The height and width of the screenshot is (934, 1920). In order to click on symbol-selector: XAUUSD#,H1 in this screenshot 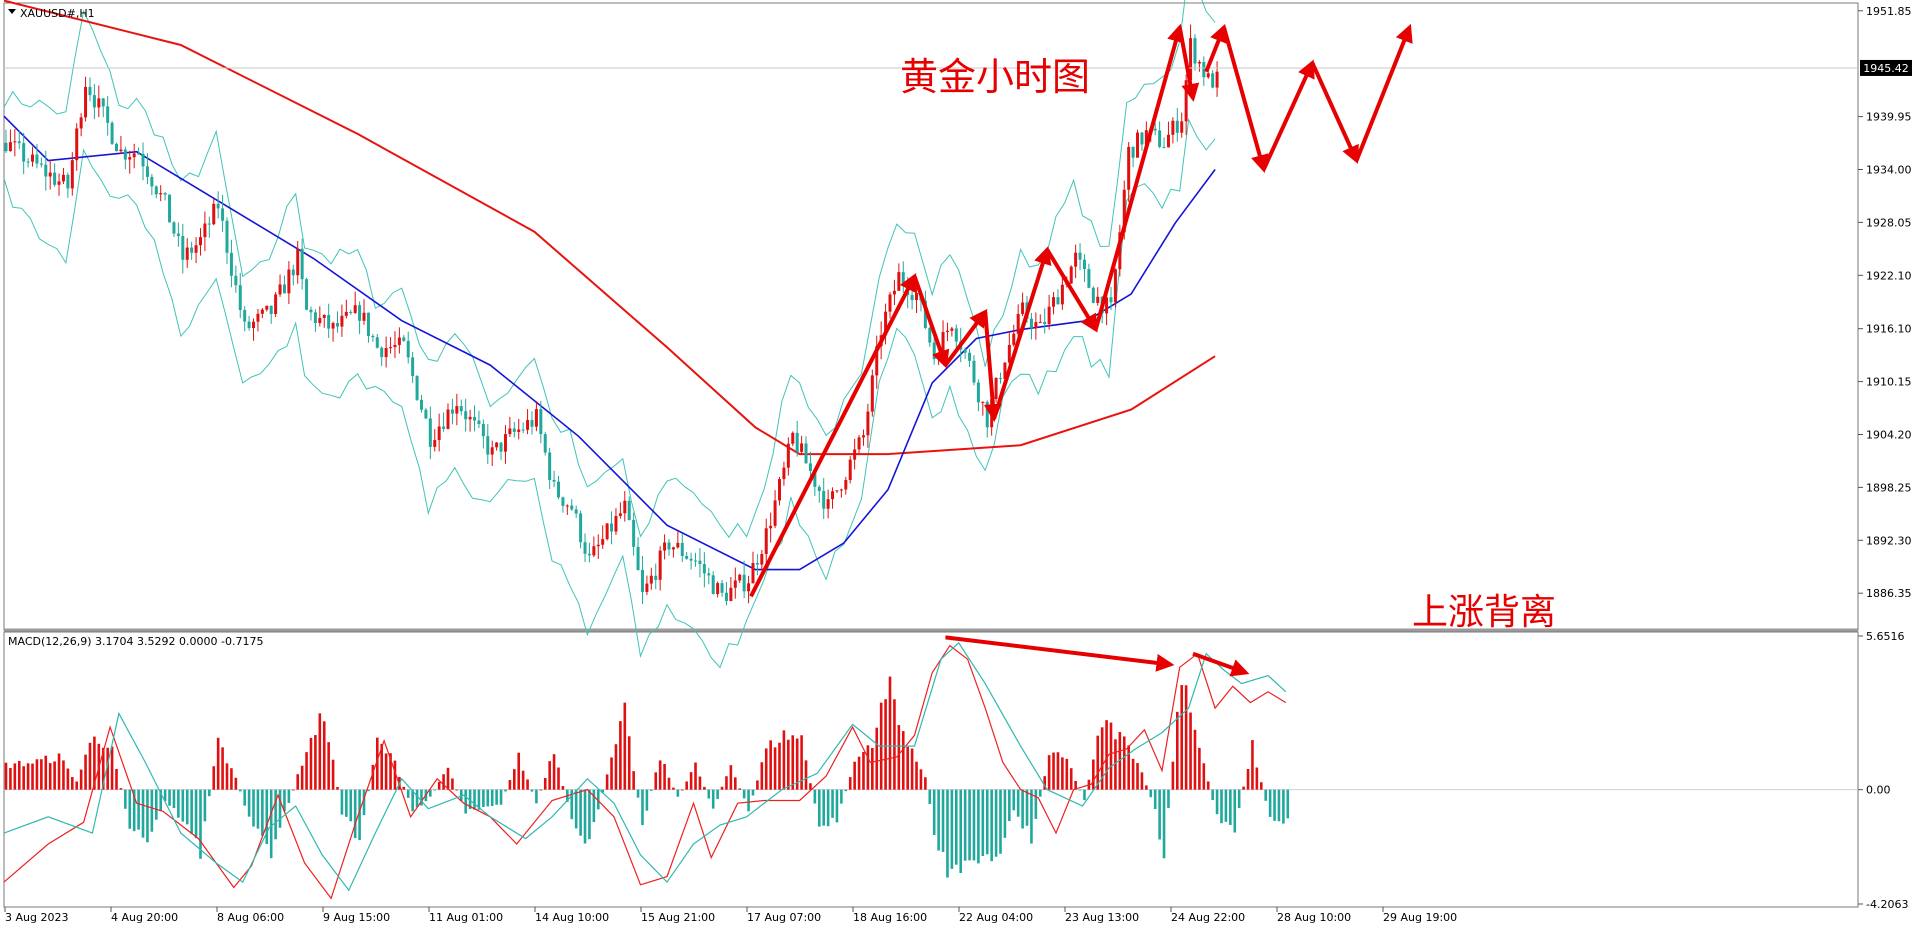, I will do `click(51, 13)`.